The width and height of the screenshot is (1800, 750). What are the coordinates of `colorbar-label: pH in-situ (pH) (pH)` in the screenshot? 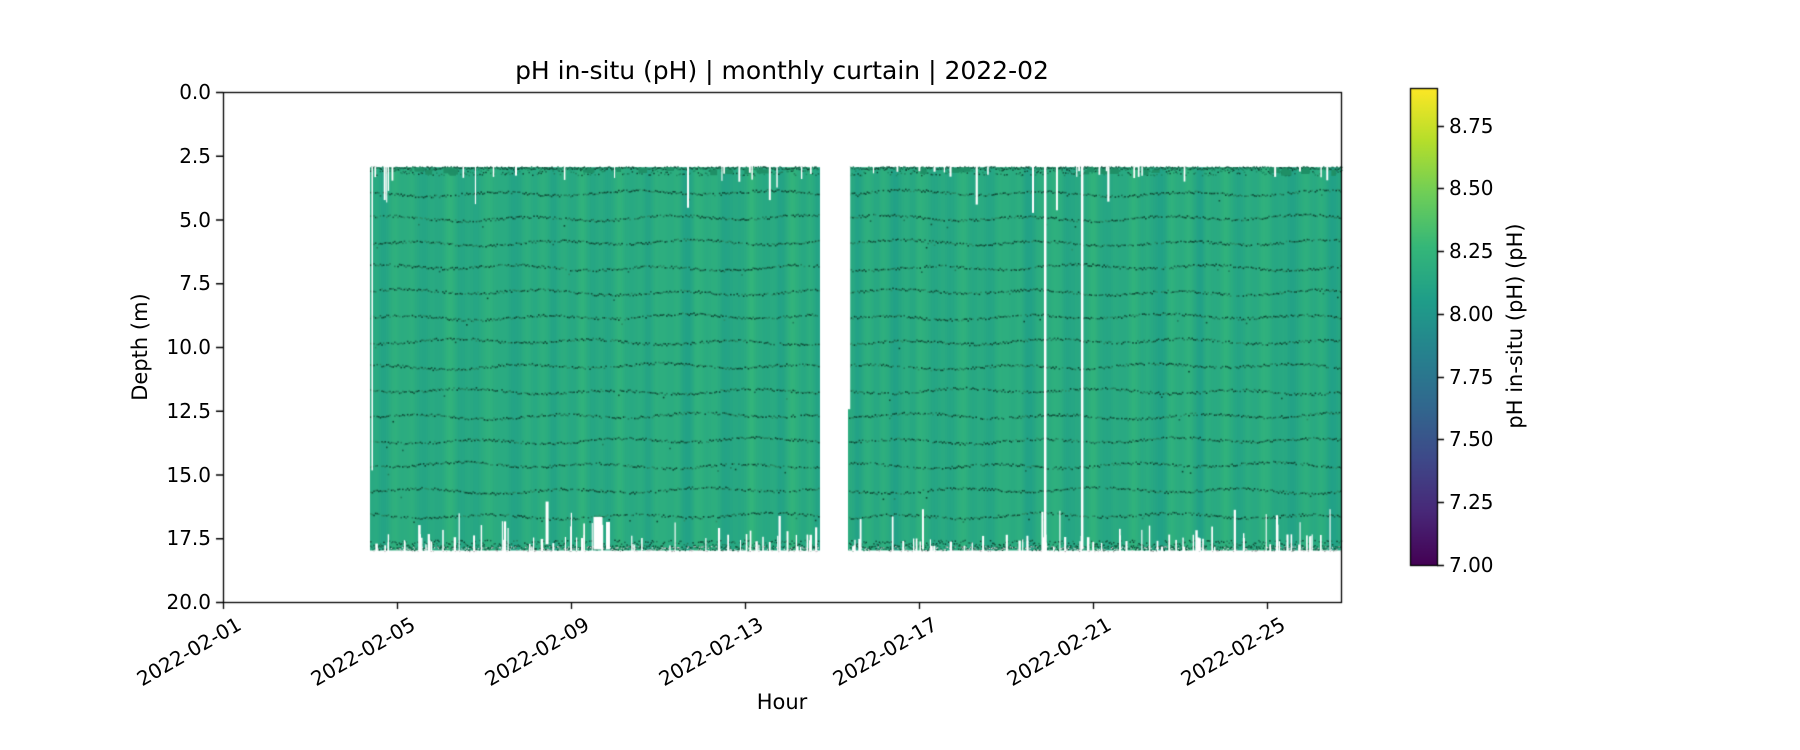 It's located at (1515, 326).